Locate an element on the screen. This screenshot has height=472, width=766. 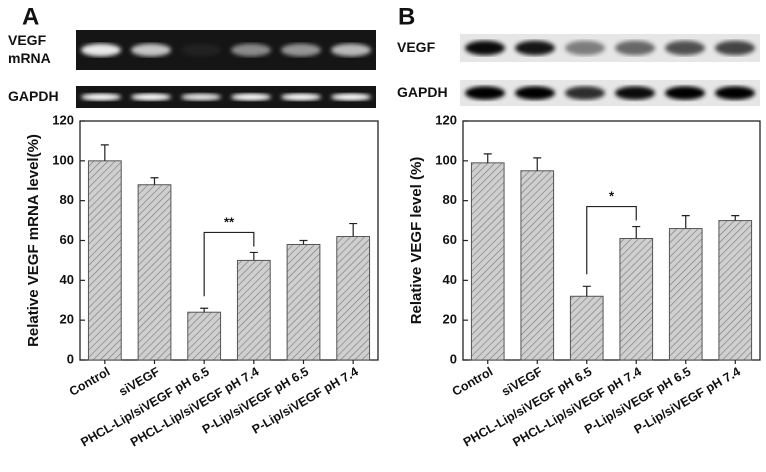
y-axis-label: Relative VEGF mRNA level(%) is located at coordinates (33, 240).